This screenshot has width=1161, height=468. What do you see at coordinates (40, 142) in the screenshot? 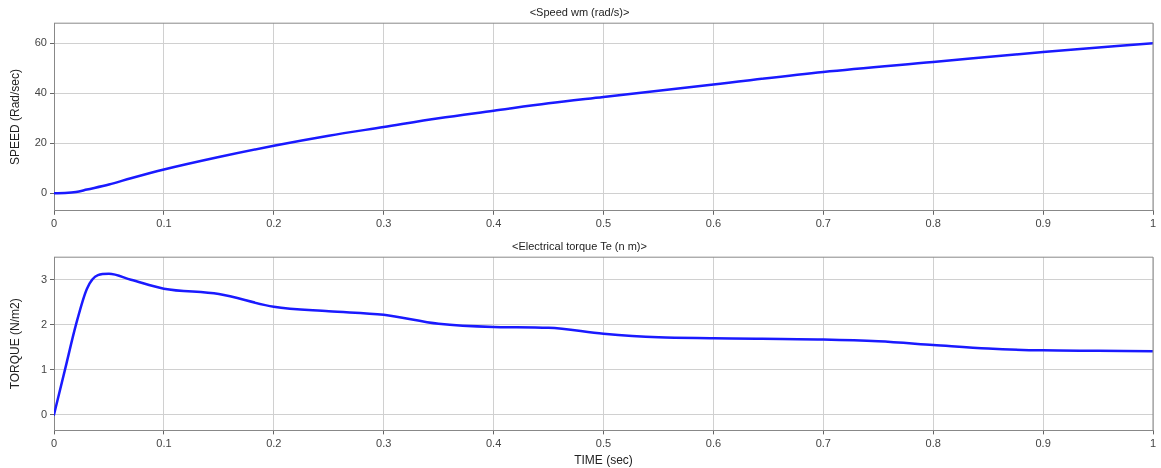
I see `y-tick-label: 20` at bounding box center [40, 142].